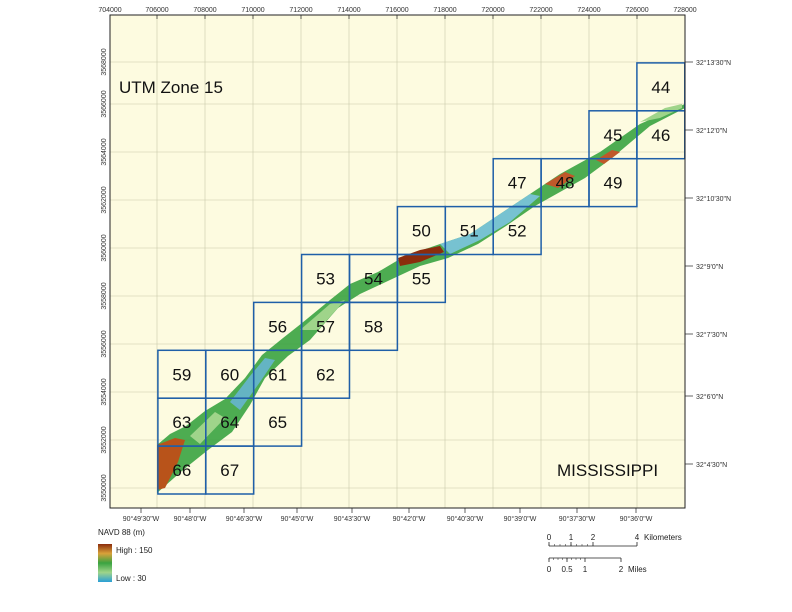 This screenshot has height=612, width=792. Describe the element at coordinates (549, 569) in the screenshot. I see `mile-tick-label: 0` at that location.